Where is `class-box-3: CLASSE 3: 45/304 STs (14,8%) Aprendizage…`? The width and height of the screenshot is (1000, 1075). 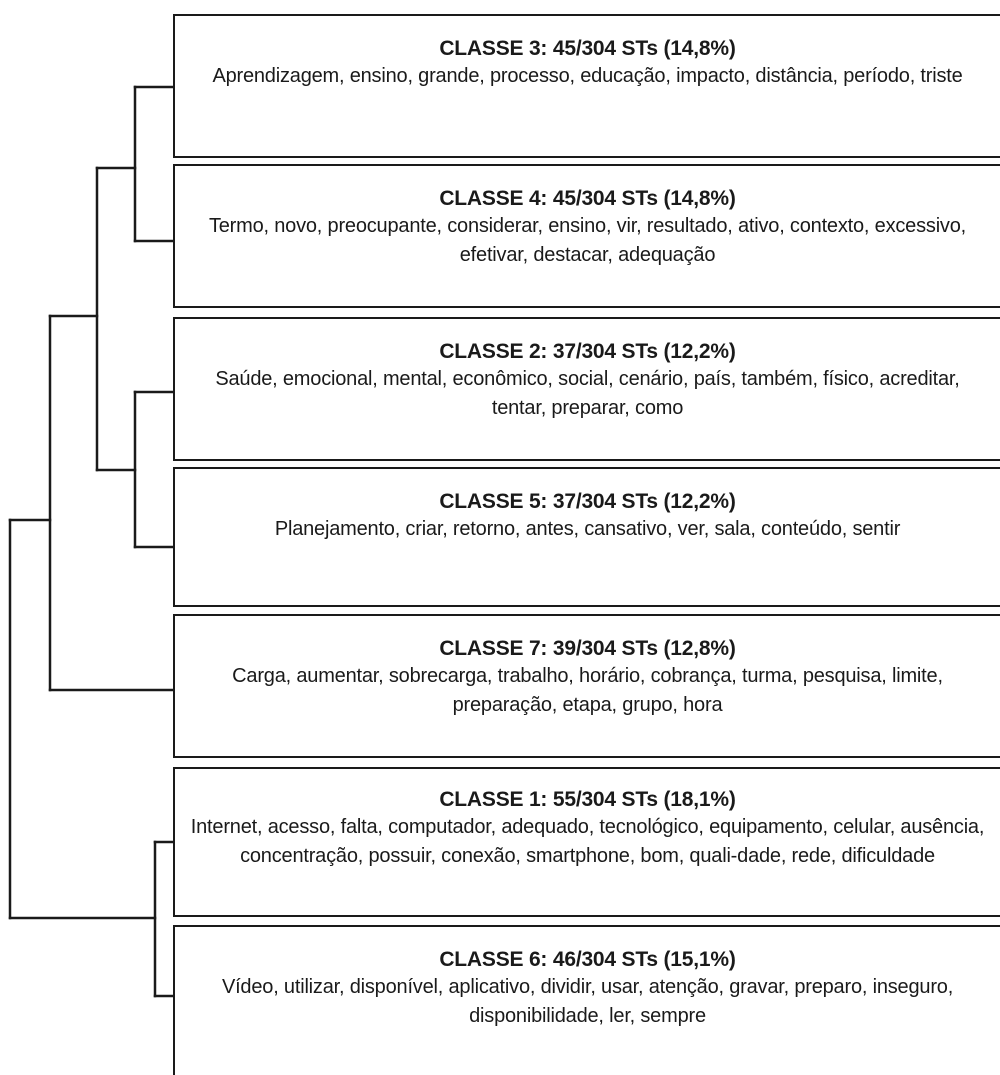 class-box-3: CLASSE 3: 45/304 STs (14,8%) Aprendizage… is located at coordinates (586, 86).